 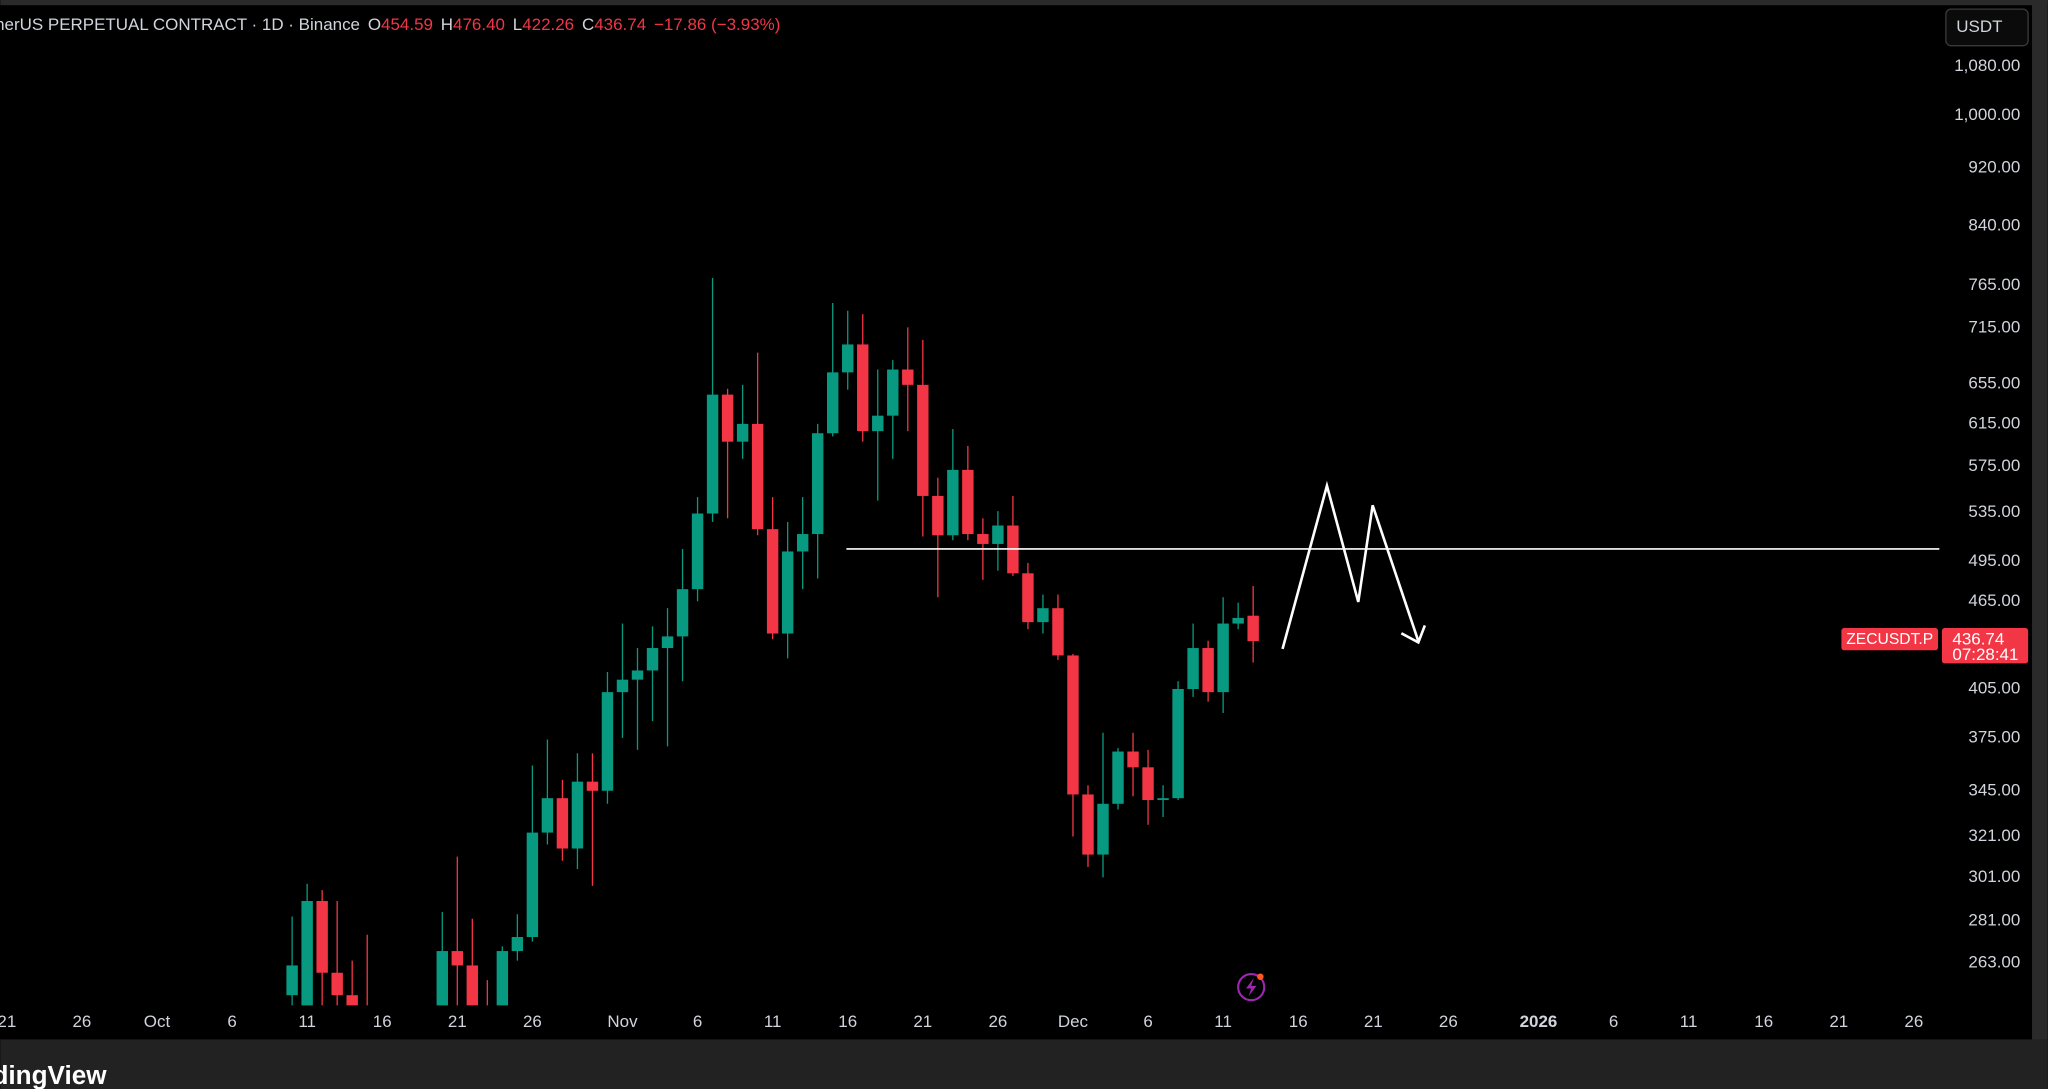 I want to click on zigzag-arrowhead, so click(x=1413, y=634).